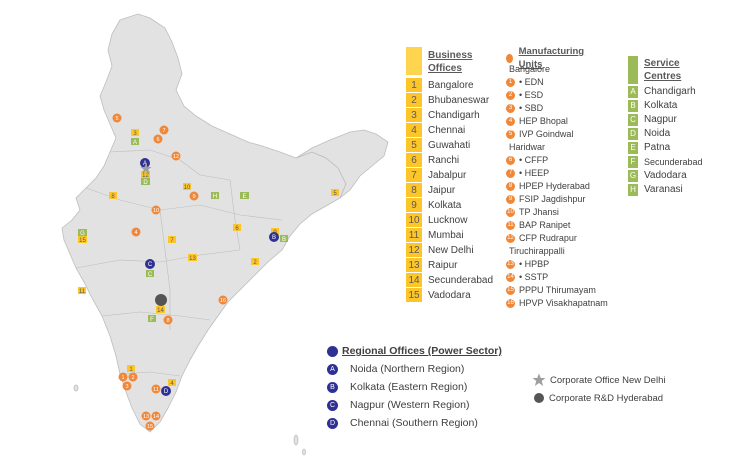 This screenshot has height=459, width=733. I want to click on mfg-marker-4: 4, so click(136, 232).